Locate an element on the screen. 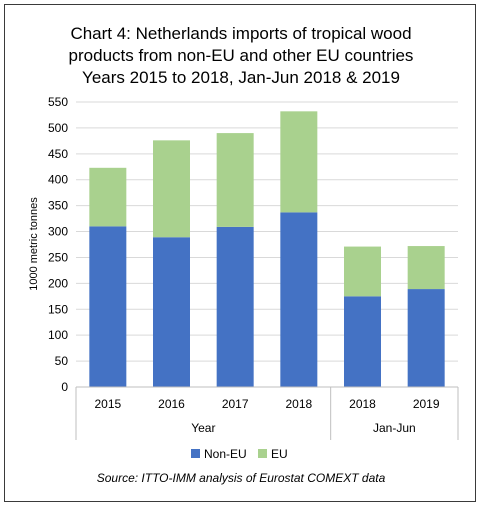 The image size is (482, 508). legend: Non-EU EU is located at coordinates (239, 454).